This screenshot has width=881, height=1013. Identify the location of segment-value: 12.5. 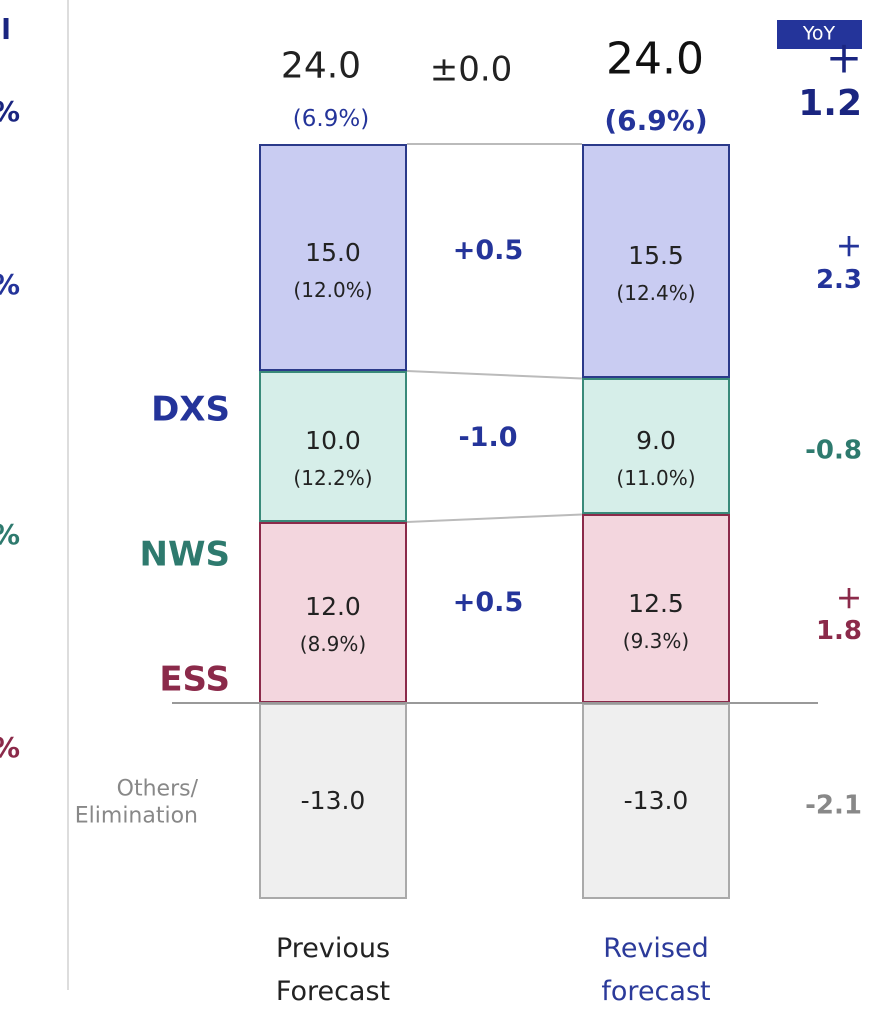
(656, 603).